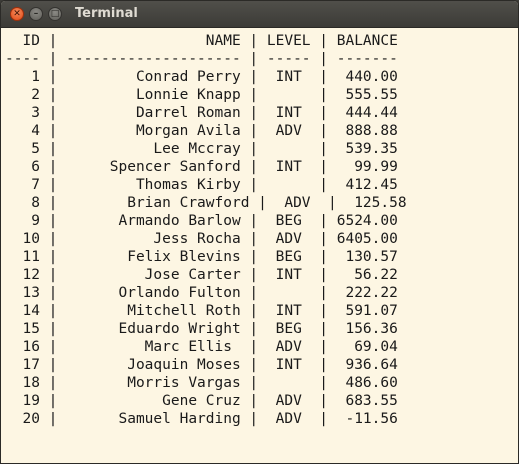 This screenshot has width=519, height=464. Describe the element at coordinates (201, 275) in the screenshot. I see `table-row: 12 | Jose Carter | INT | 56.22` at that location.